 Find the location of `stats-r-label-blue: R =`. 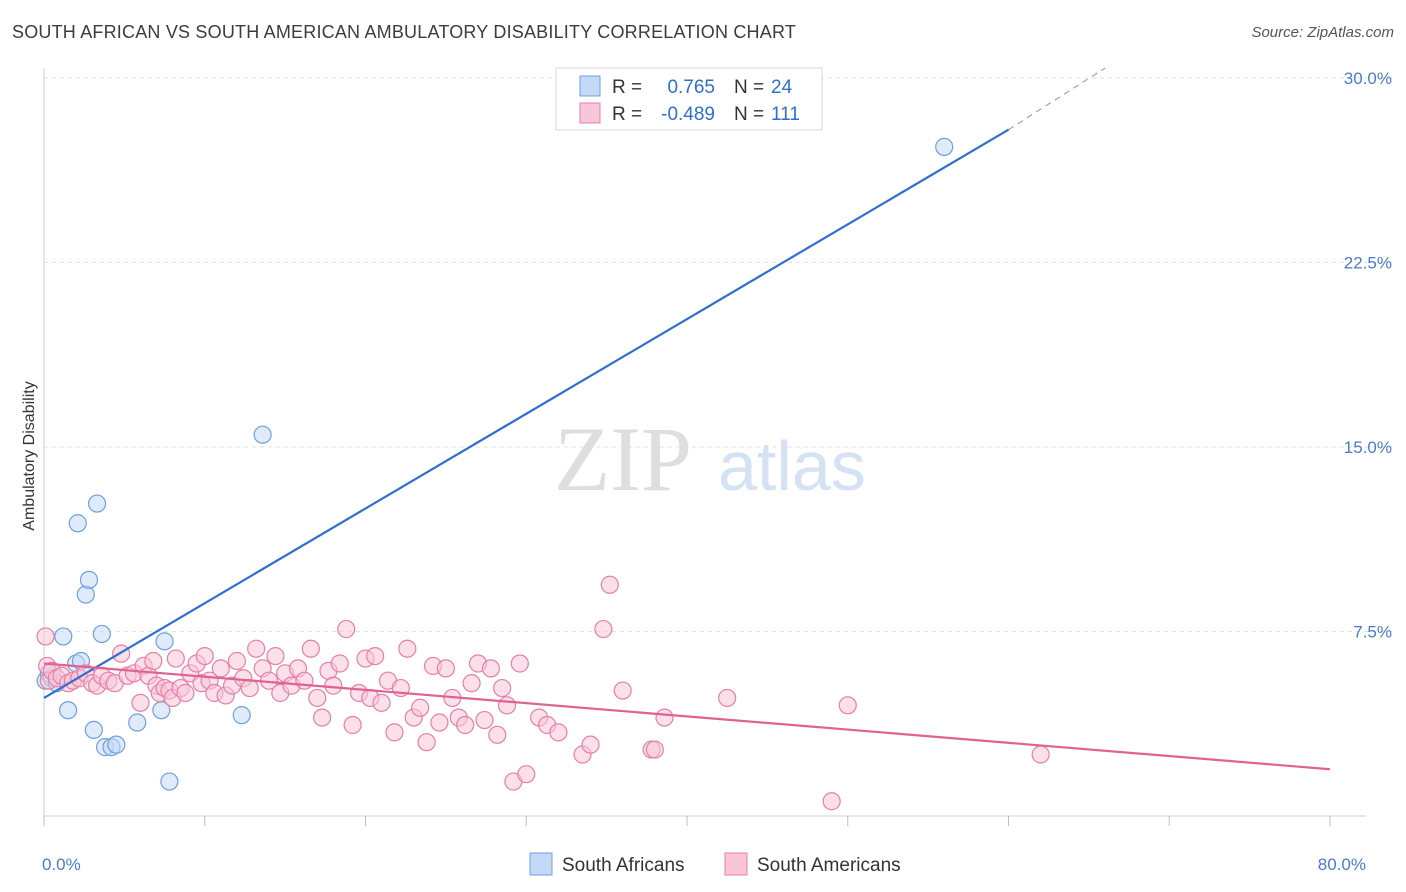

stats-r-label-blue: R = is located at coordinates (627, 87).